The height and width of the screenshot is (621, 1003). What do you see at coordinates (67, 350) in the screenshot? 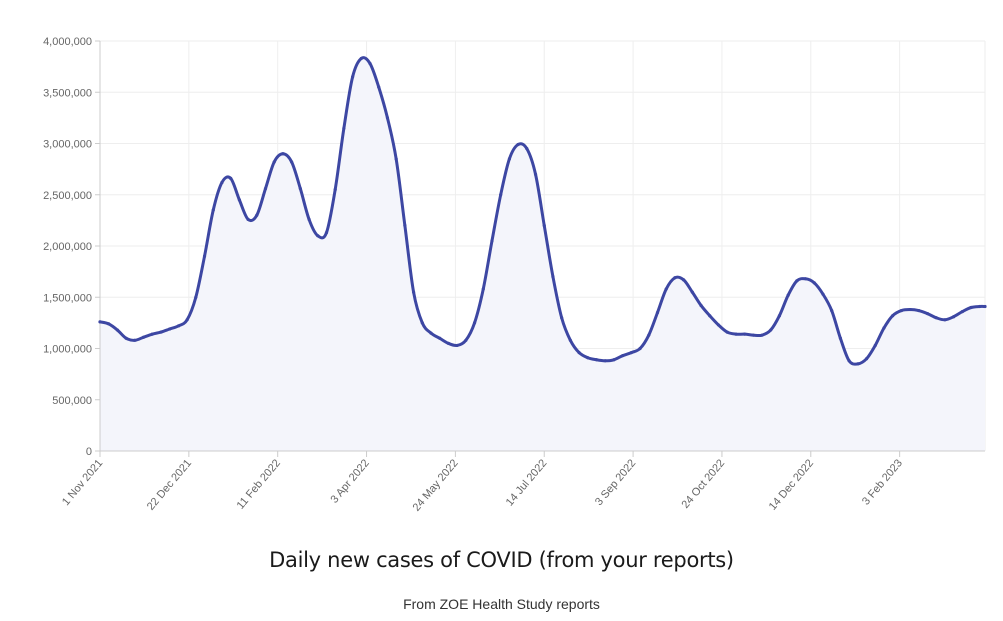
I see `y-tick-label: 1,000,000` at bounding box center [67, 350].